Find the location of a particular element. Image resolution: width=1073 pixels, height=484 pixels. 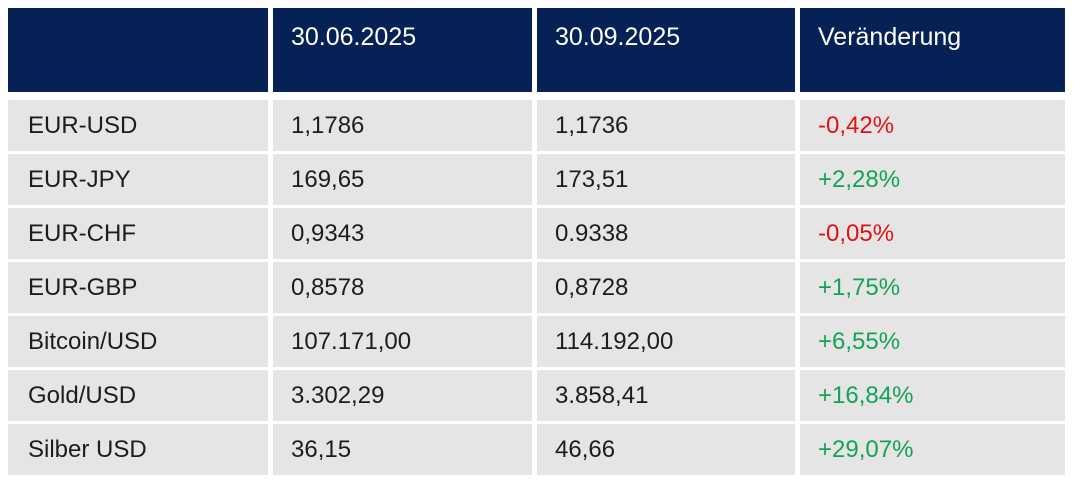

row-label: EUR-USD is located at coordinates (138, 125).